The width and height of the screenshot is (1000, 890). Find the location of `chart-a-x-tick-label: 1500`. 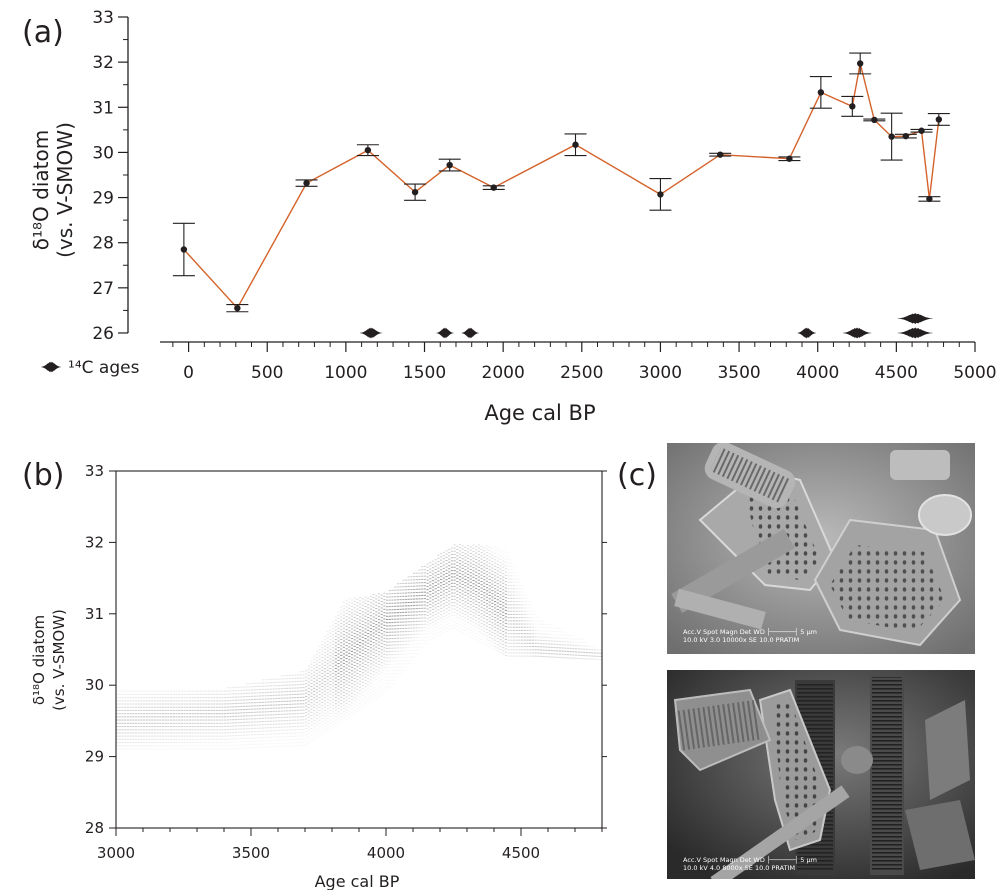

chart-a-x-tick-label: 1500 is located at coordinates (424, 373).